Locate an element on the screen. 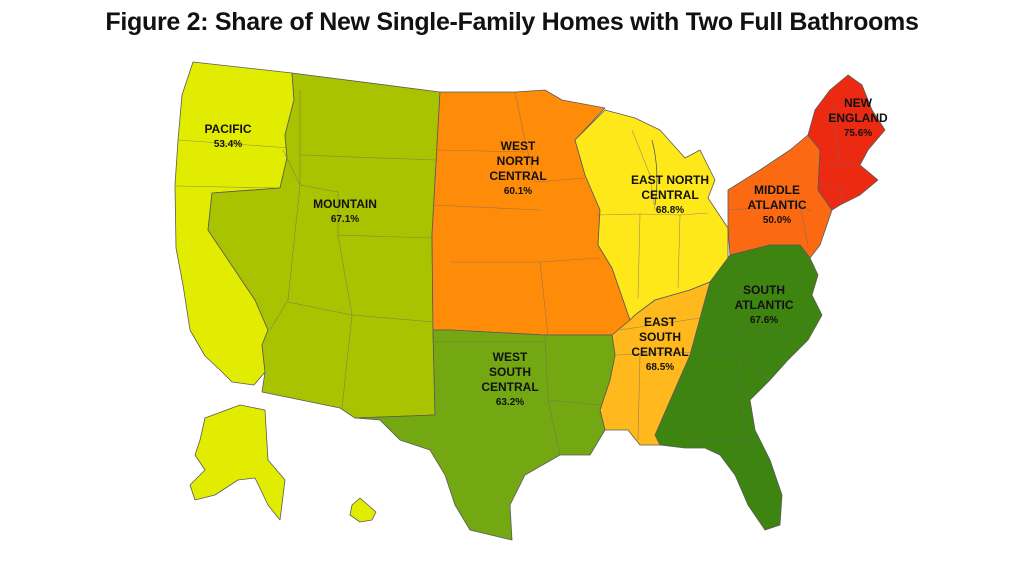 The width and height of the screenshot is (1024, 576). hawaii-shape is located at coordinates (363, 510).